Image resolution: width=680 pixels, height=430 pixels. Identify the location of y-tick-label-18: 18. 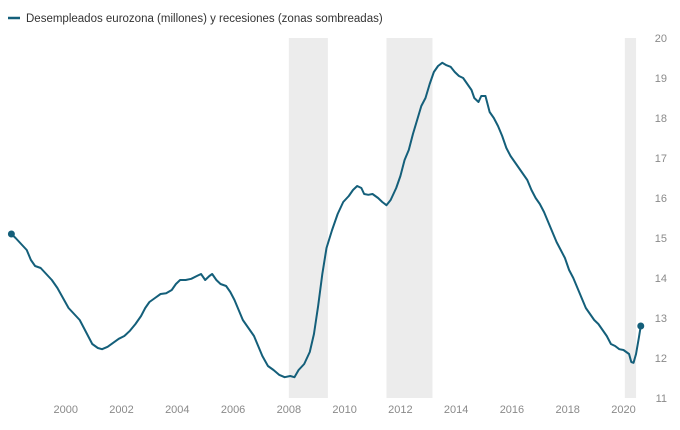
(661, 119).